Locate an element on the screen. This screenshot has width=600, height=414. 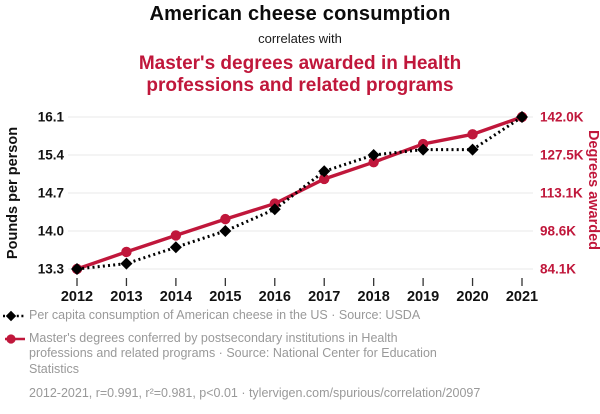
x-axis-tick-label: 2014 is located at coordinates (176, 297).